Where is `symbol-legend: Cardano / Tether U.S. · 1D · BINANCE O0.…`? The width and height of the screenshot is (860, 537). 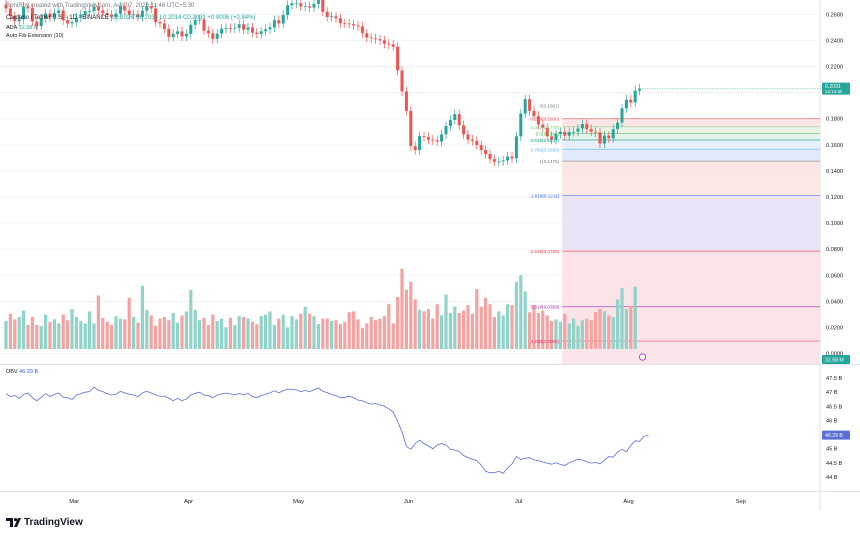 symbol-legend: Cardano / Tether U.S. · 1D · BINANCE O0.… is located at coordinates (130, 18).